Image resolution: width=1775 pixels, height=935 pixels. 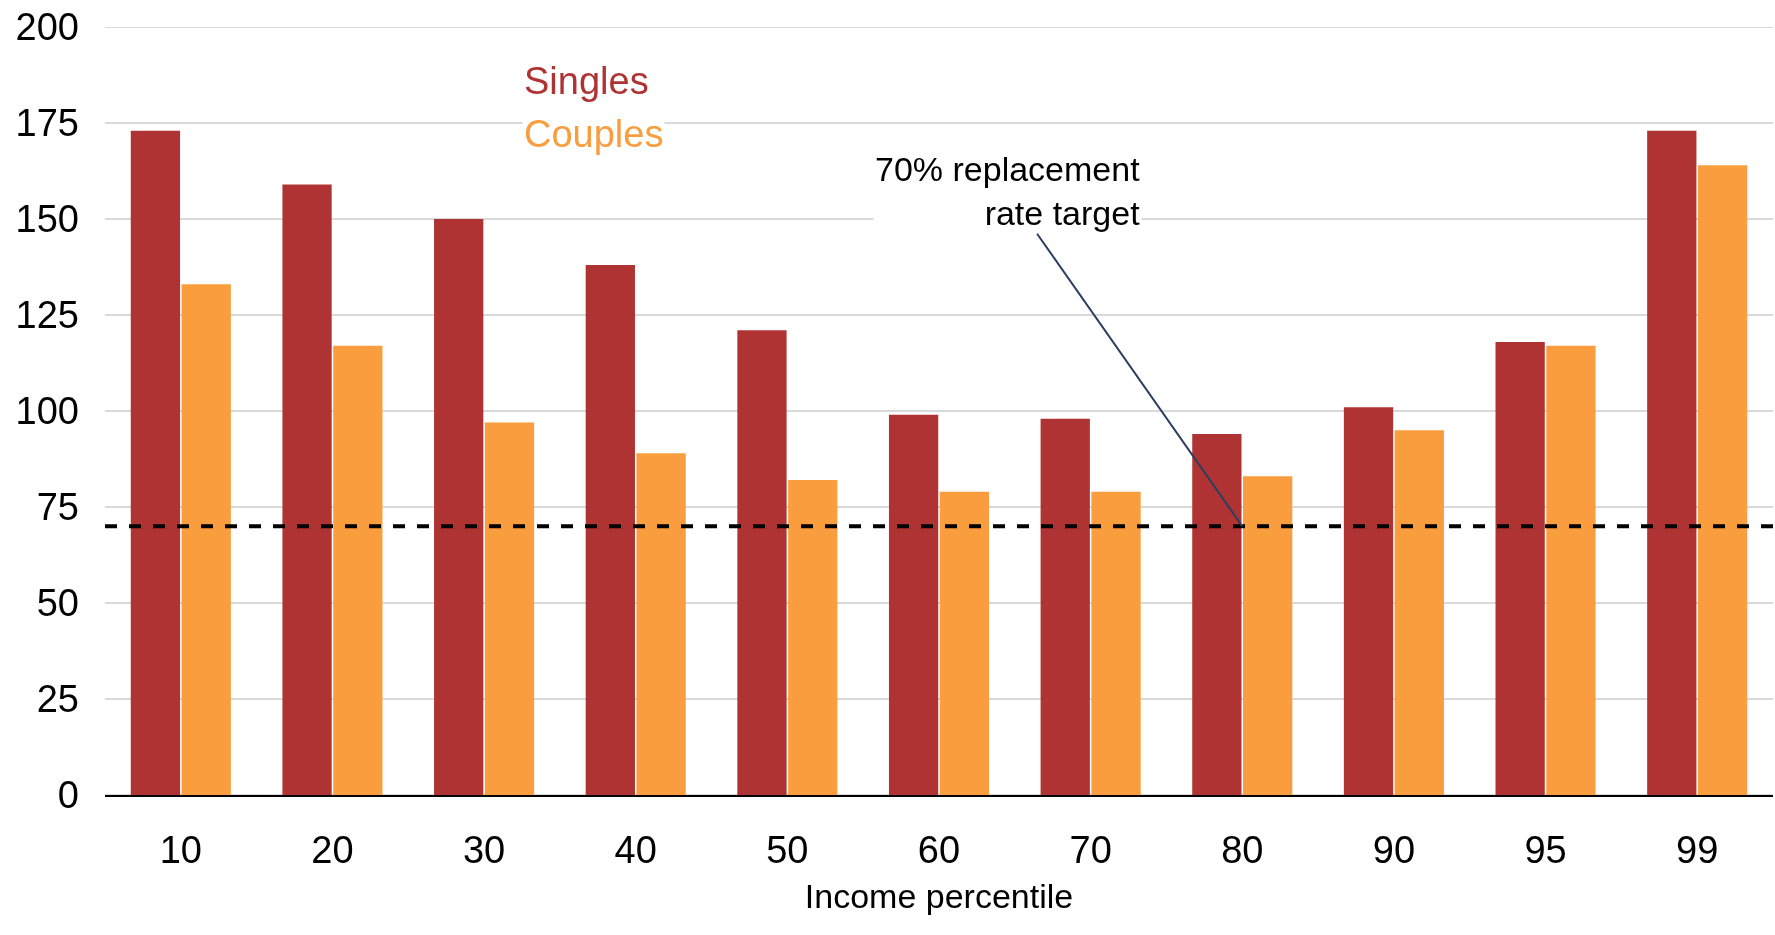 I want to click on y-tick-label: 25, so click(x=57, y=699).